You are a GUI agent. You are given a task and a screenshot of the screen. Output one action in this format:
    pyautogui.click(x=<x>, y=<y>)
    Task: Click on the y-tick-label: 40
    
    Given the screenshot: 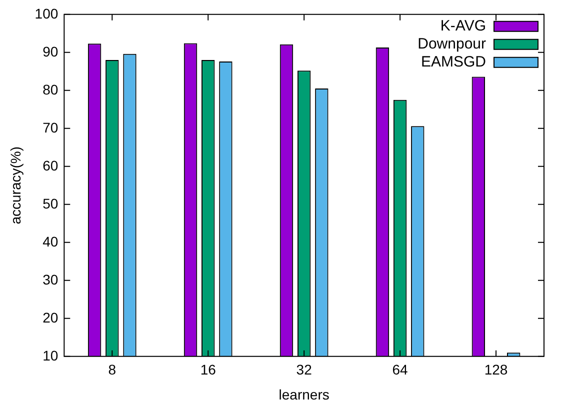 What is the action you would take?
    pyautogui.click(x=50, y=241)
    